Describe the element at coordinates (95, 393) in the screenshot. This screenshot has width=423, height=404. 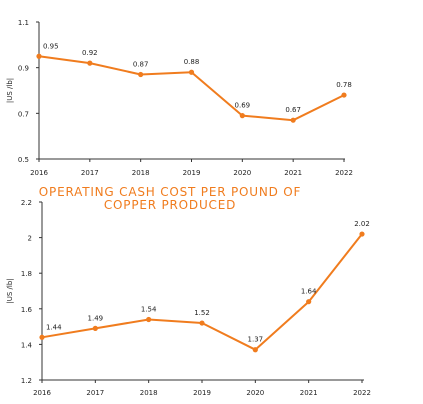
I see `chart2-x-tick-label: 2017` at that location.